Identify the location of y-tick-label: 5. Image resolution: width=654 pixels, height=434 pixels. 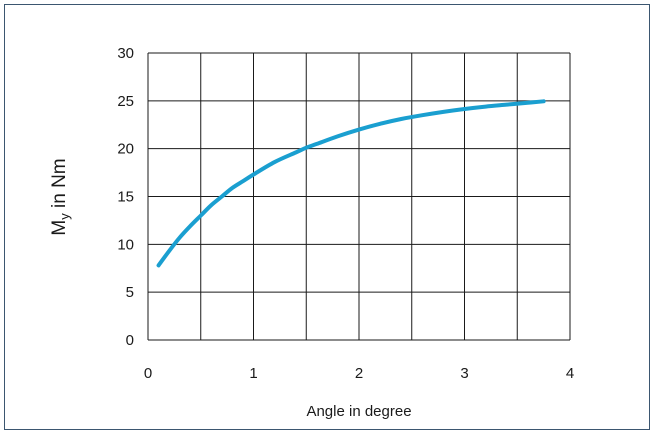
(130, 292).